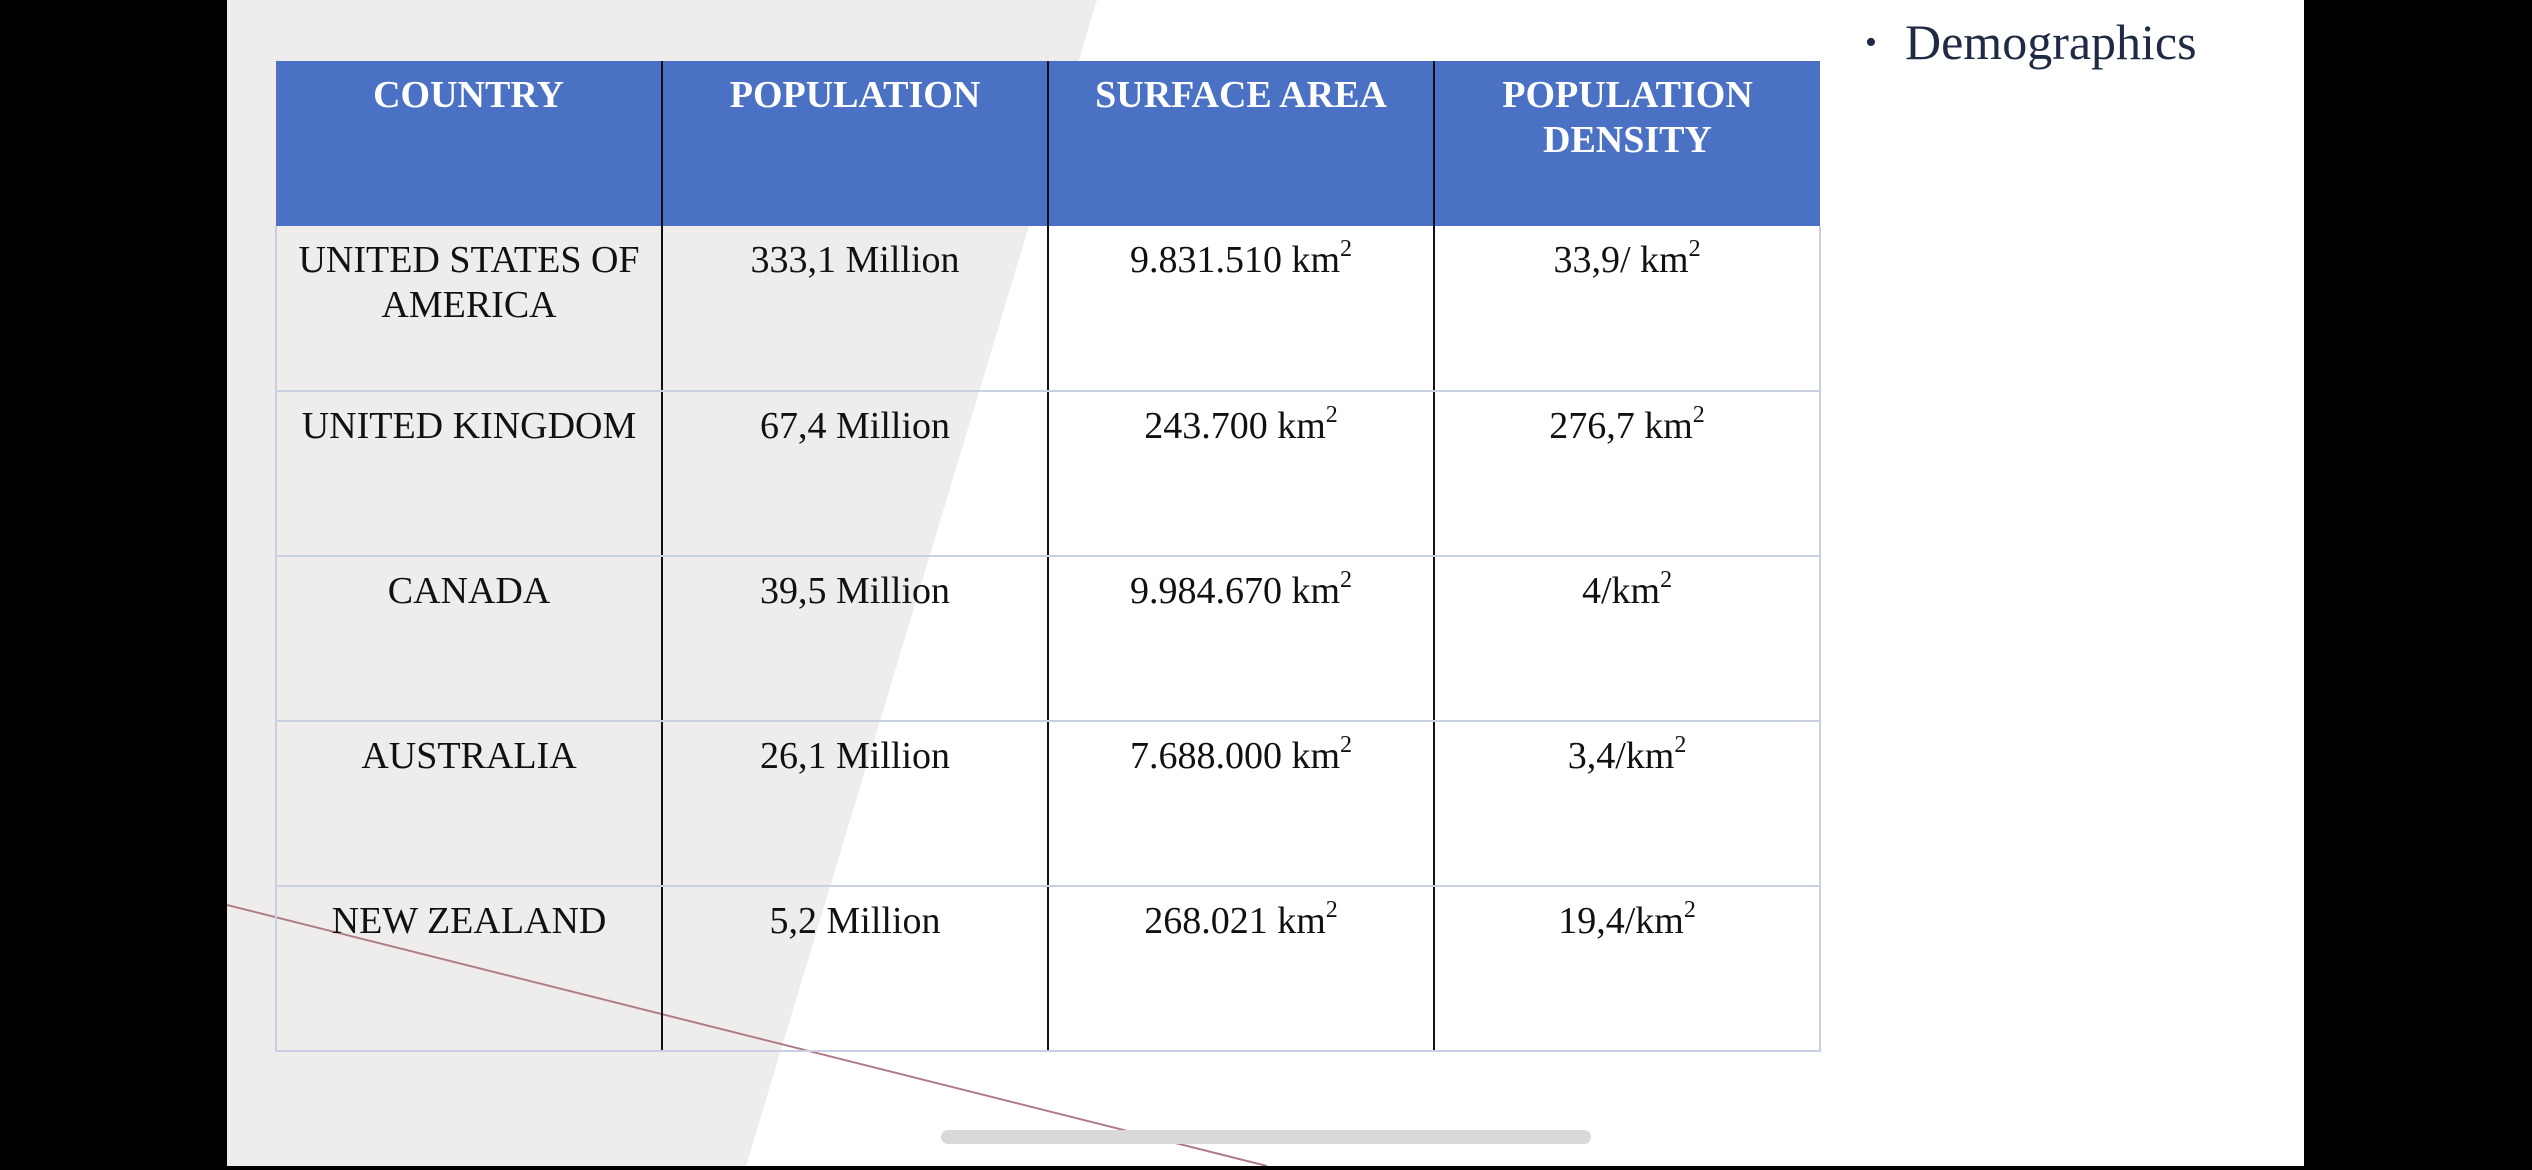 The height and width of the screenshot is (1170, 2532). Describe the element at coordinates (1241, 143) in the screenshot. I see `header-surface-area: SURFACE AREA` at that location.